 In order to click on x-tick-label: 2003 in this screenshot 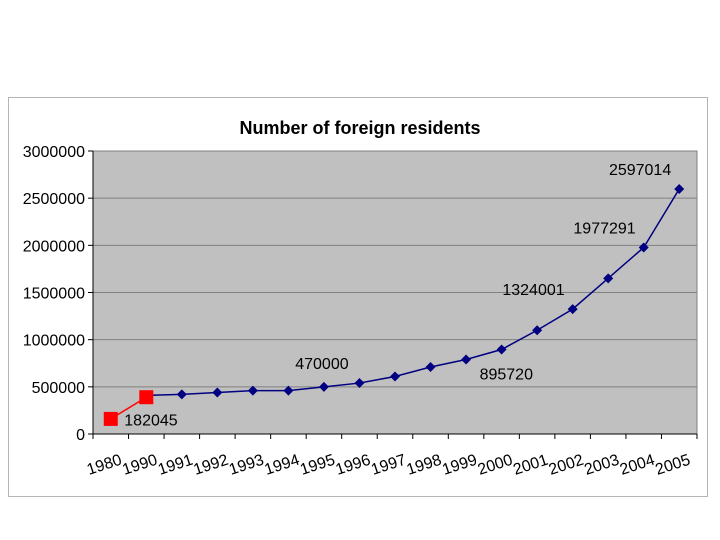, I will do `click(601, 465)`.